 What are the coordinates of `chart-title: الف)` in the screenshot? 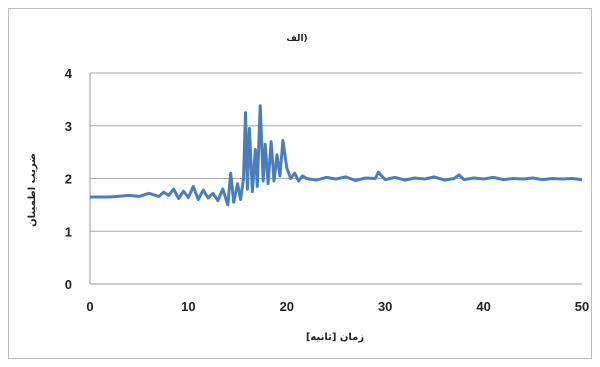 It's located at (296, 39).